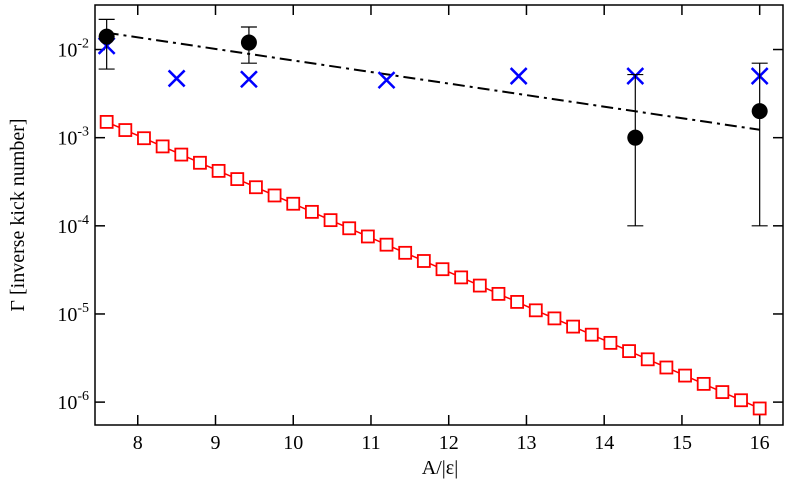 This screenshot has height=486, width=789. Describe the element at coordinates (73, 137) in the screenshot. I see `y-tick-label: 10⁻³` at that location.